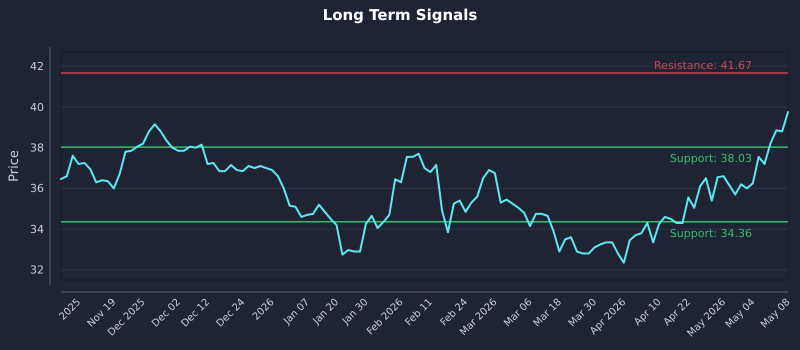 This screenshot has height=350, width=800. I want to click on x-tick-label: Jan 07, so click(296, 312).